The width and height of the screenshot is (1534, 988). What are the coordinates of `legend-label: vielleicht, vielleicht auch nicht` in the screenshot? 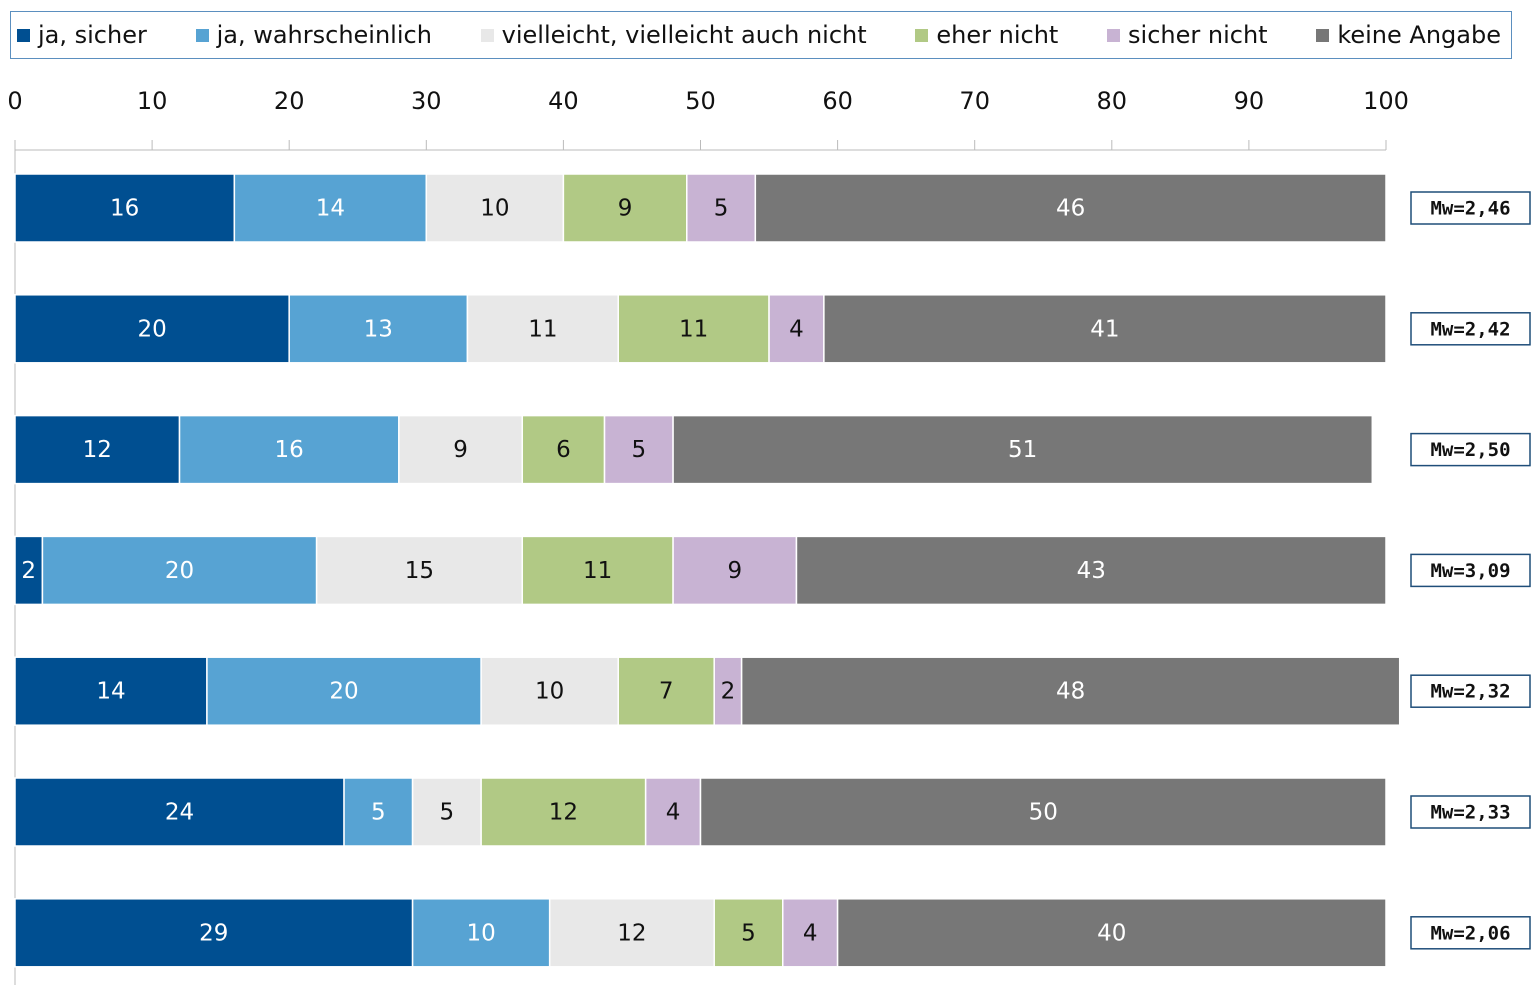 It's located at (684, 35).